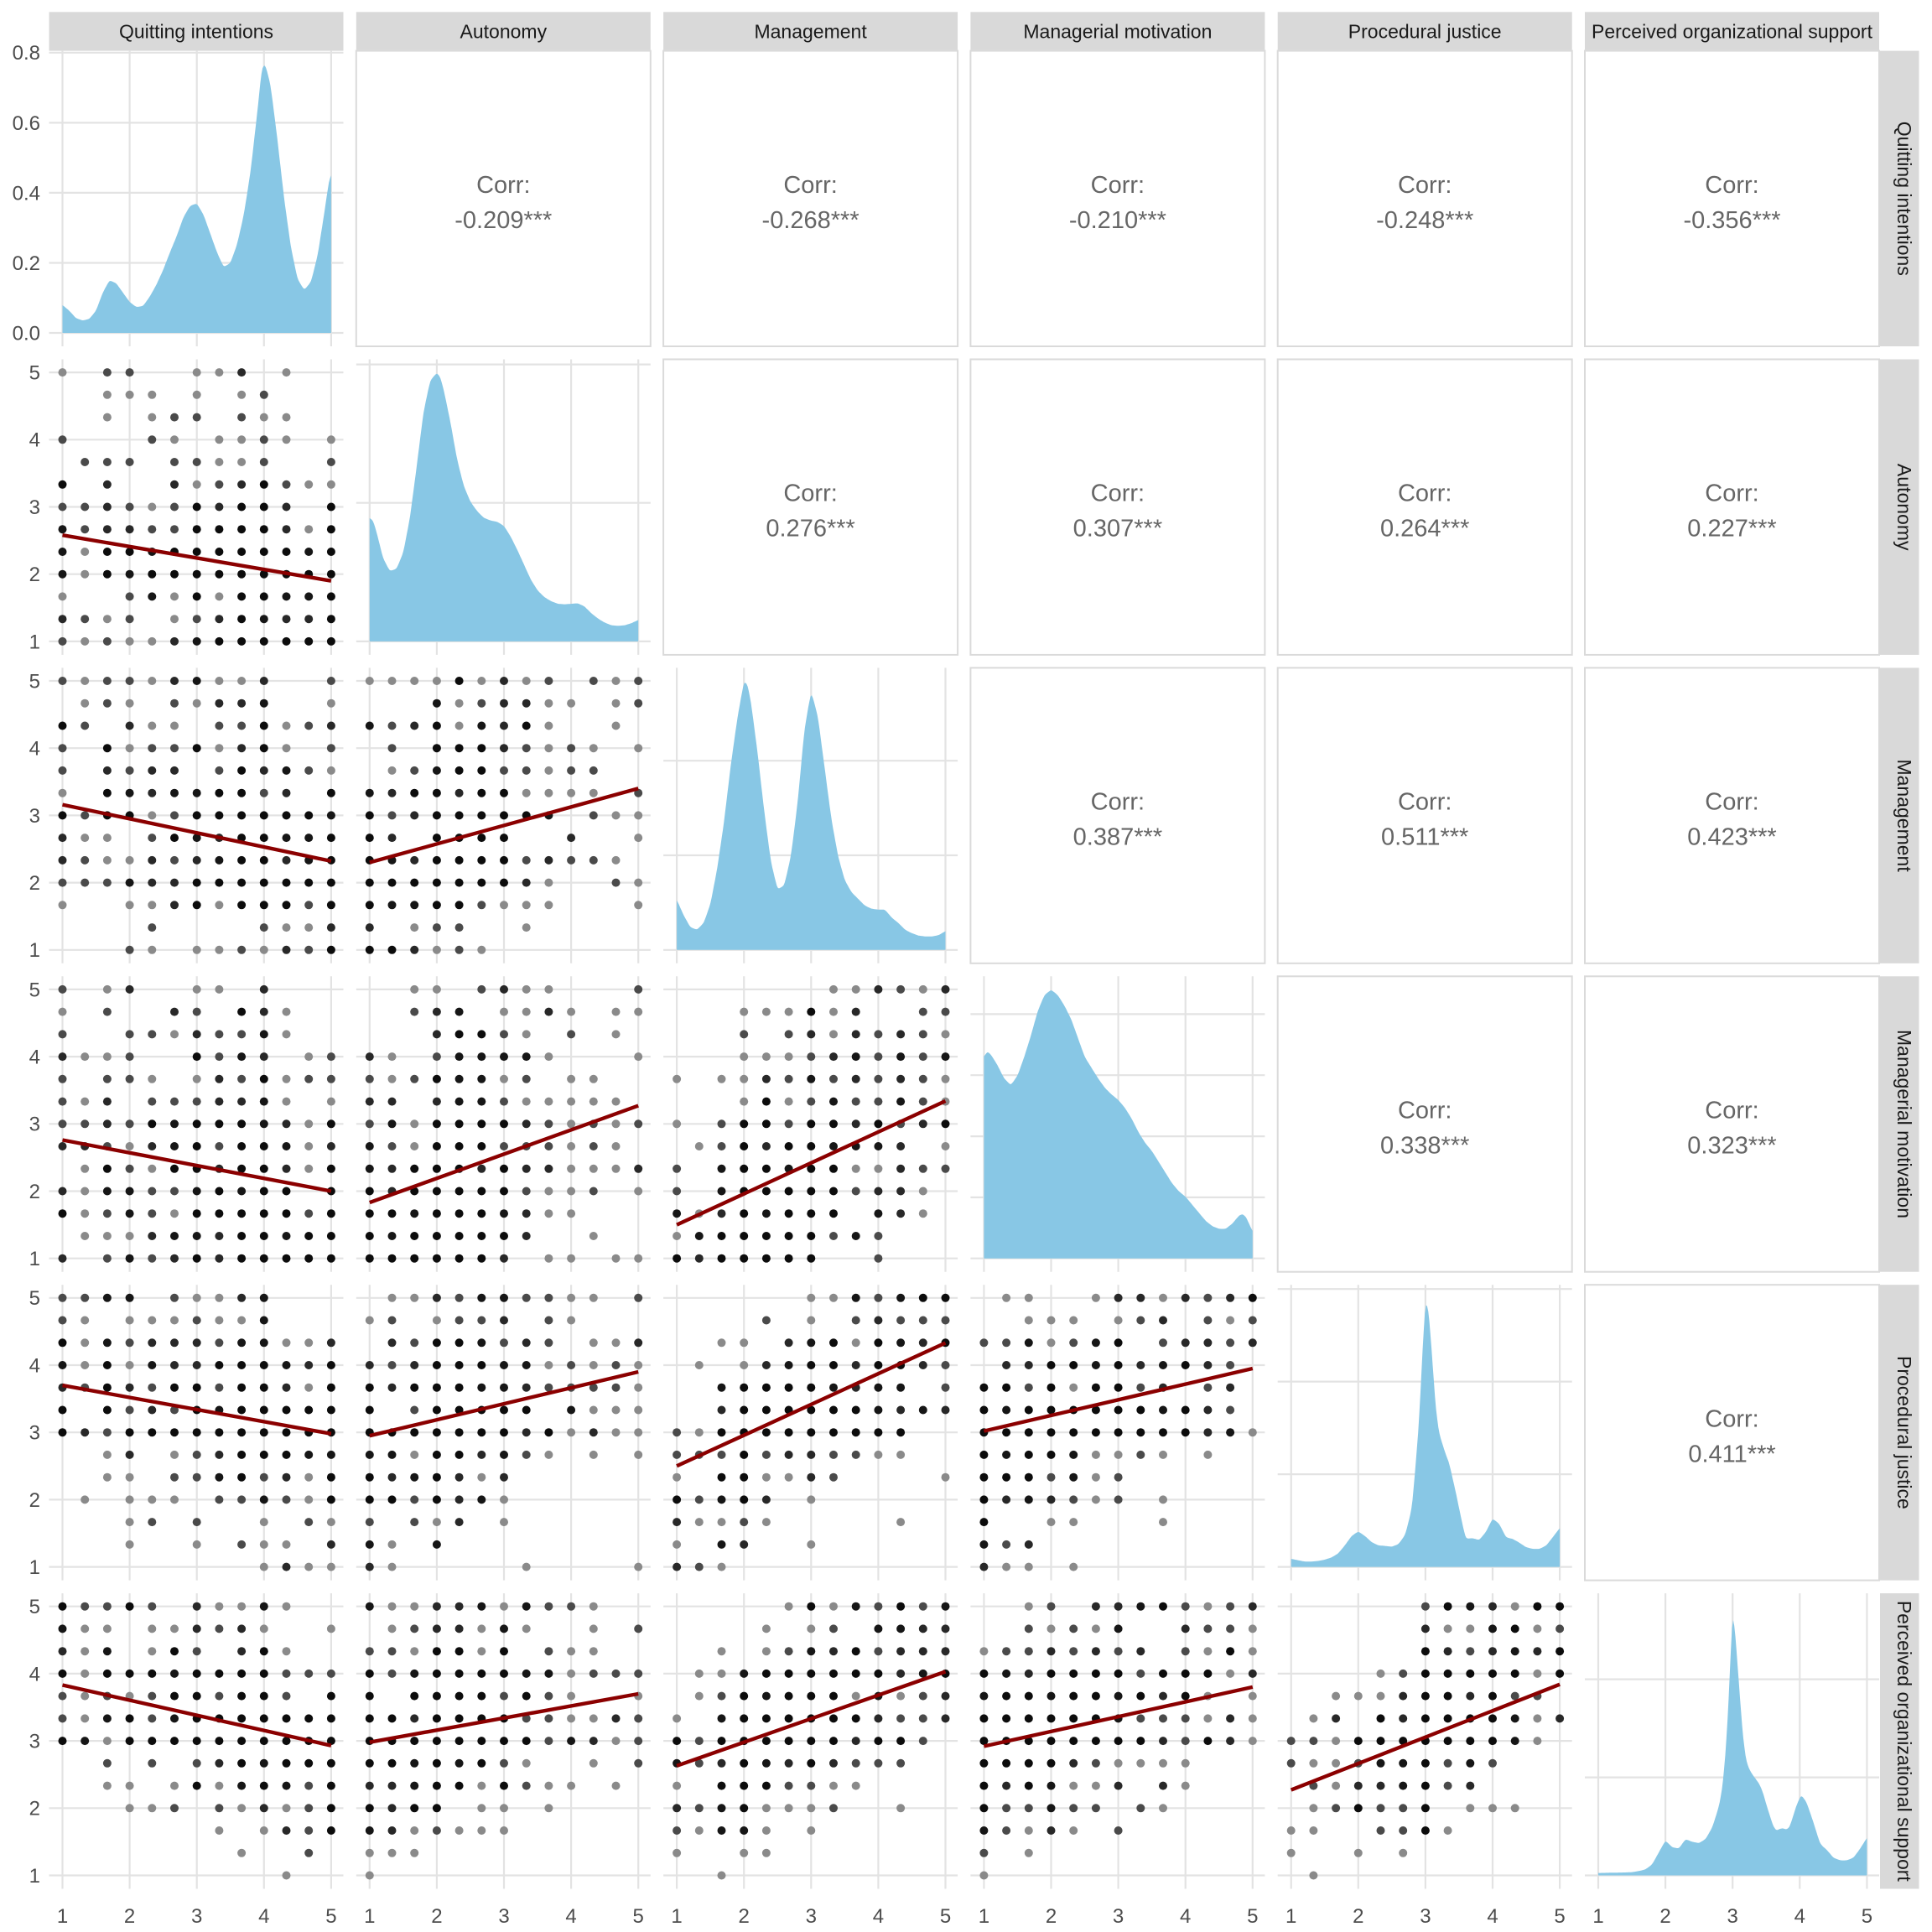 This screenshot has width=1932, height=1932. Describe the element at coordinates (26, 53) in the screenshot. I see `svg-text: 0.8` at that location.